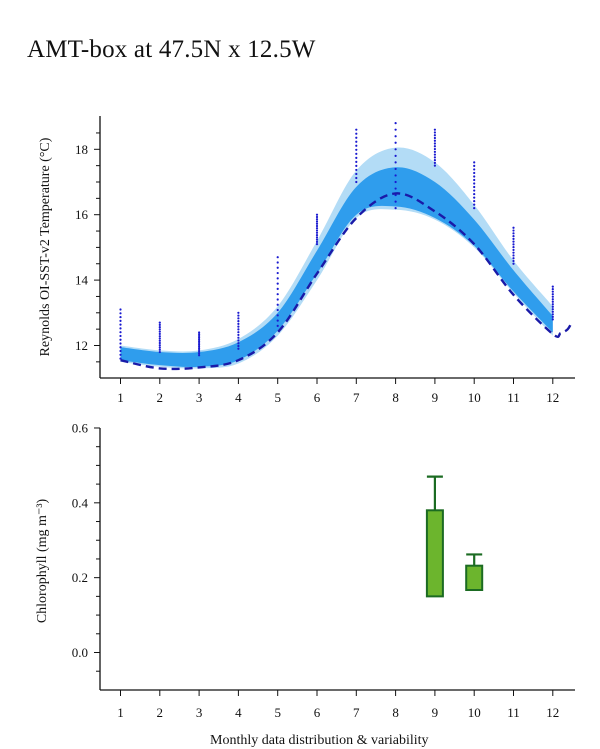 Image resolution: width=600 pixels, height=749 pixels. Describe the element at coordinates (434, 553) in the screenshot. I see `chlorophyll-box` at that location.